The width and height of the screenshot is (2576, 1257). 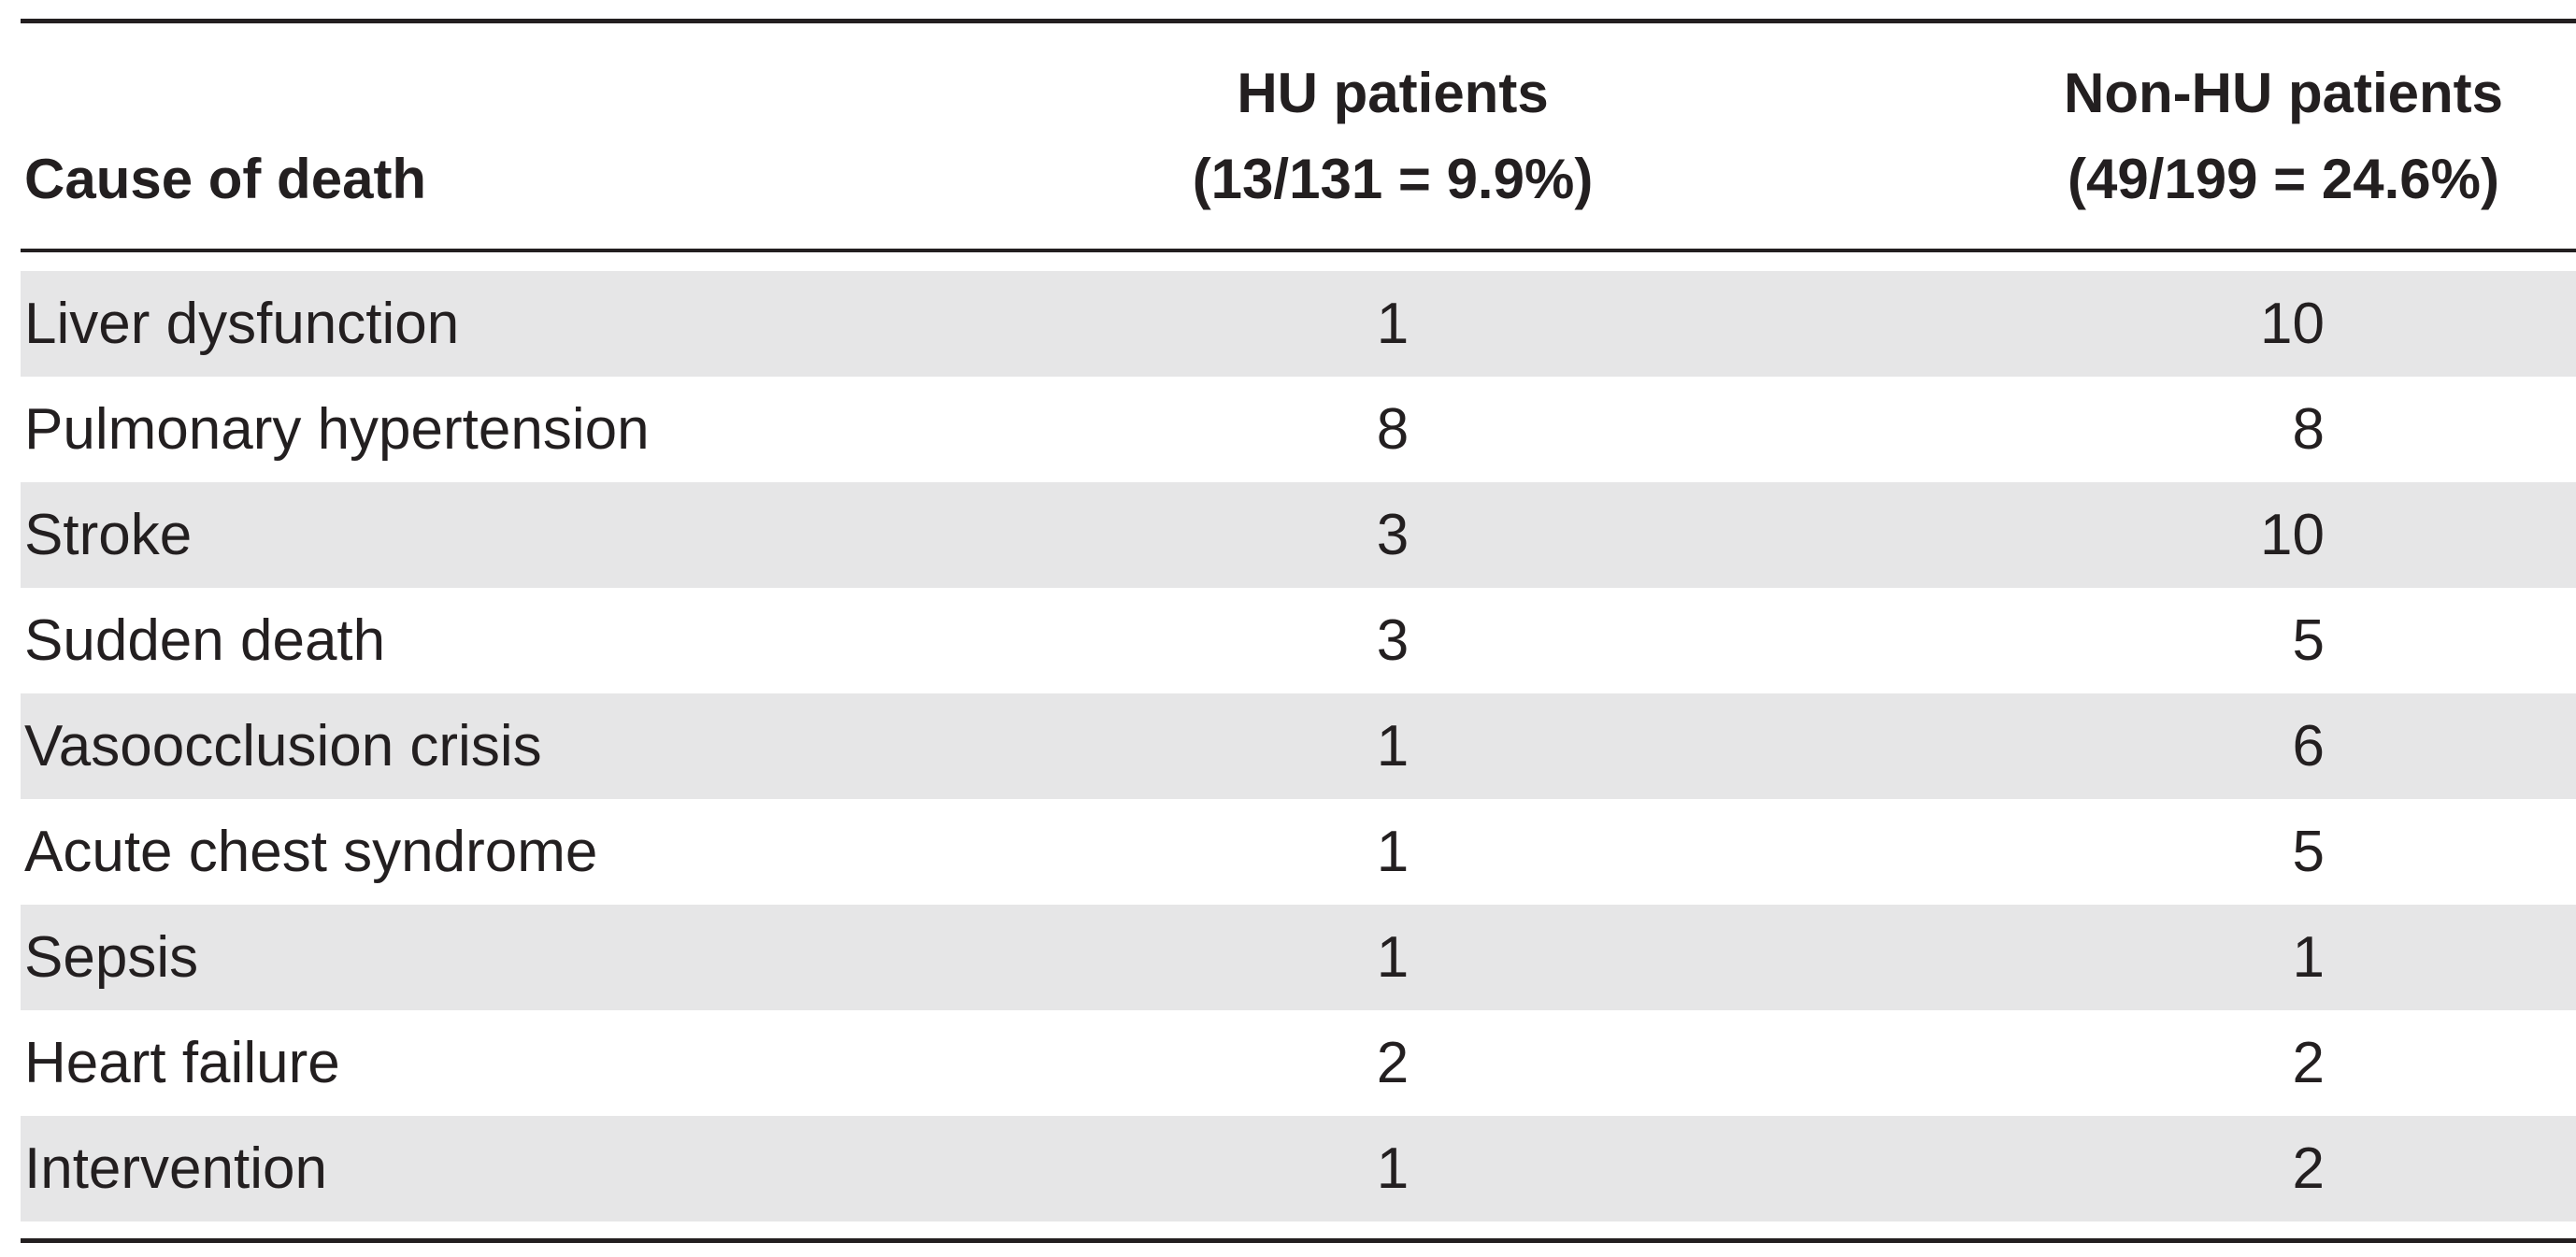 What do you see at coordinates (1393, 1063) in the screenshot?
I see `hu-cell: 2` at bounding box center [1393, 1063].